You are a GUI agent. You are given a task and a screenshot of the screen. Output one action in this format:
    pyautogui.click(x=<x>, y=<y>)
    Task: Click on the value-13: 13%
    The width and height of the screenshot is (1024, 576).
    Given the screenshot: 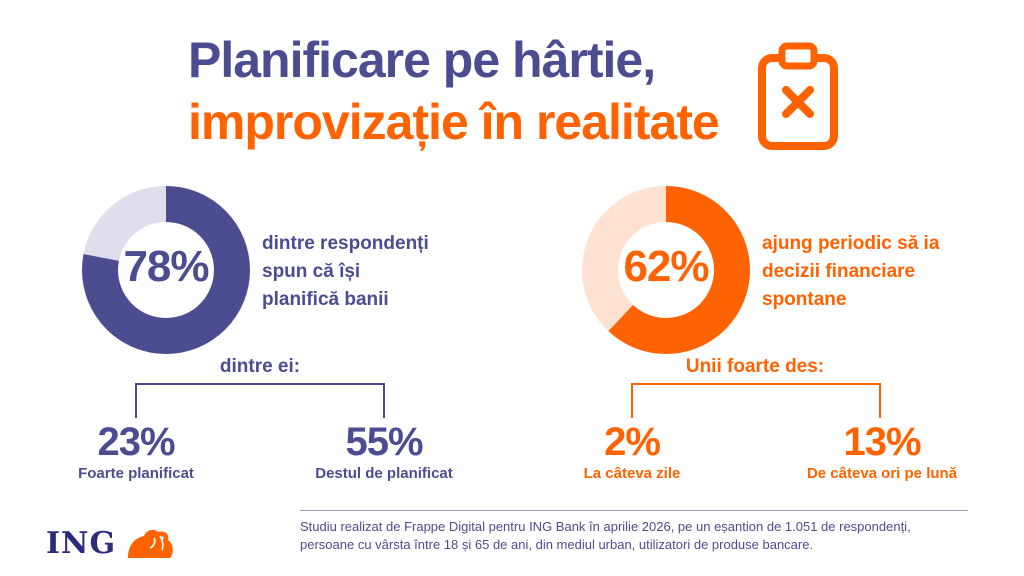 What is the action you would take?
    pyautogui.click(x=882, y=442)
    